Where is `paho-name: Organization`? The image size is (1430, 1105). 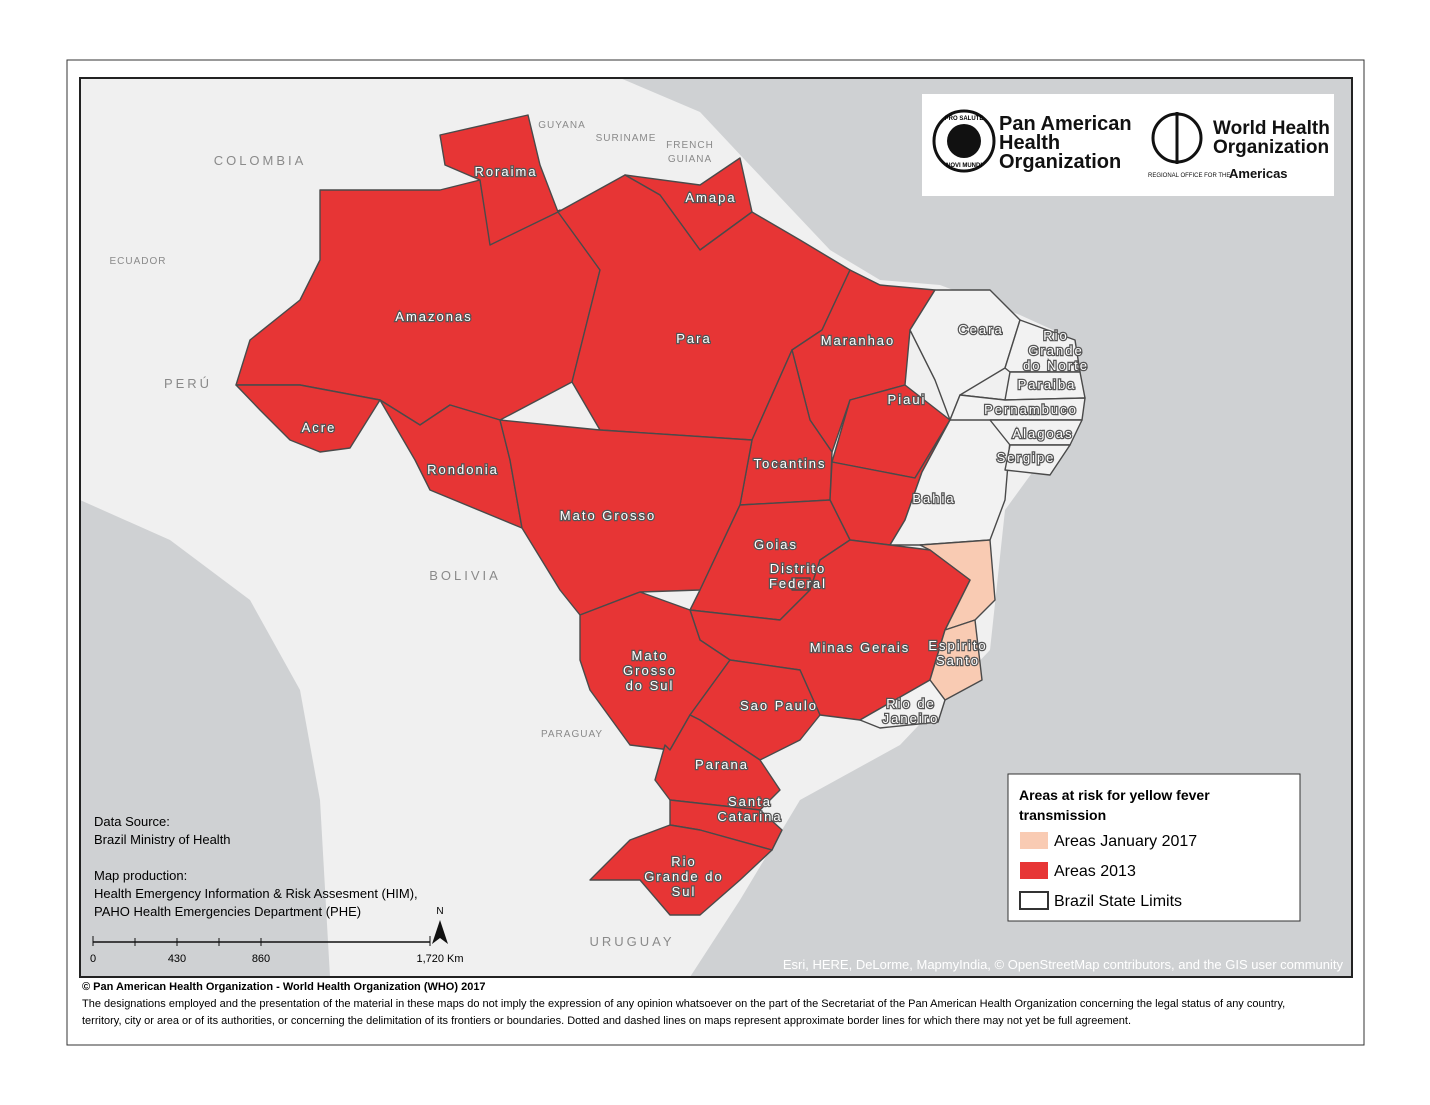
paho-name: Organization is located at coordinates (1060, 162).